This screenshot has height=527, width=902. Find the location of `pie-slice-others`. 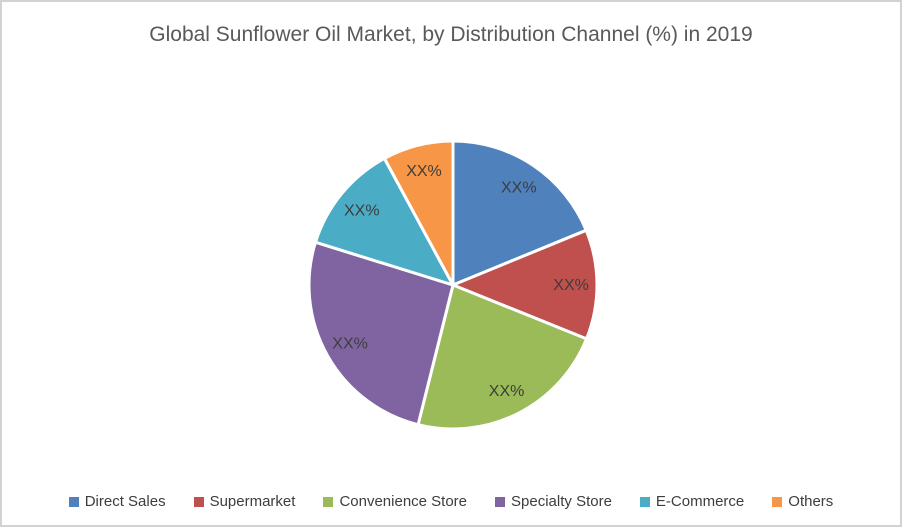

pie-slice-others is located at coordinates (418, 213).